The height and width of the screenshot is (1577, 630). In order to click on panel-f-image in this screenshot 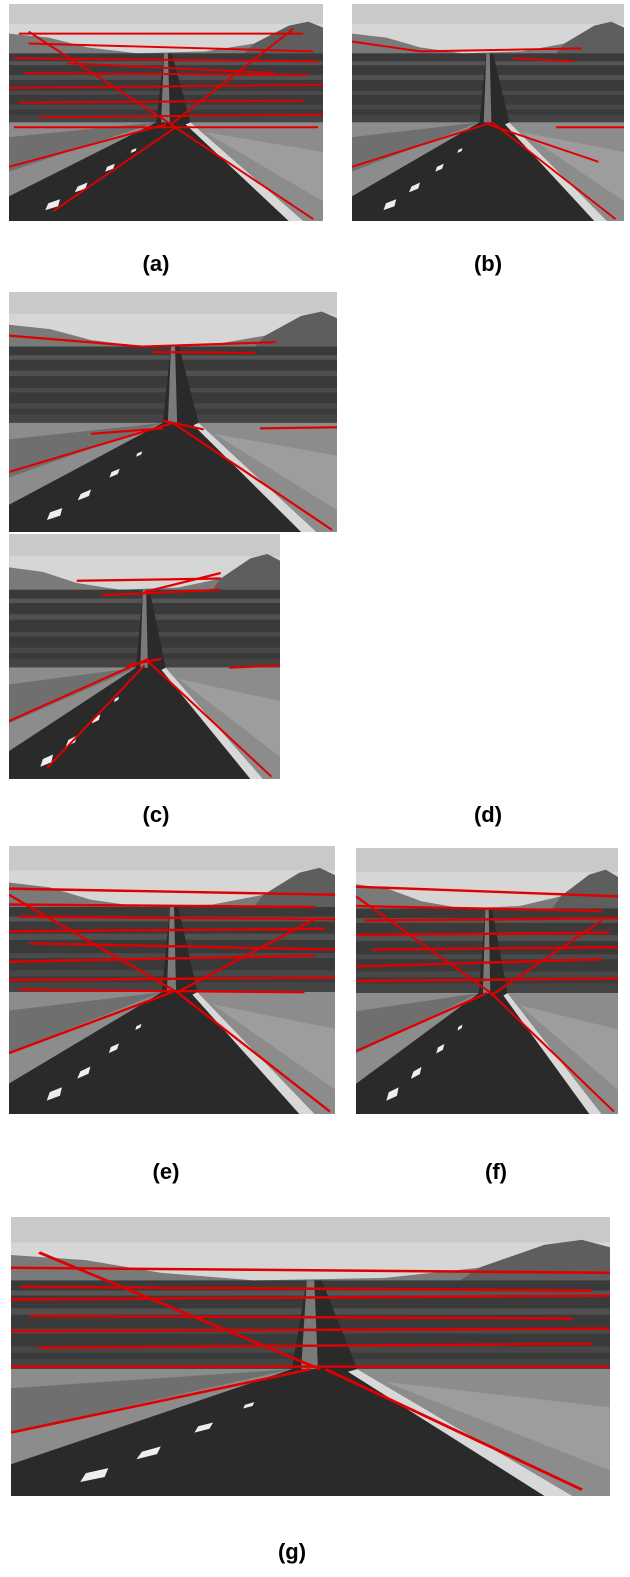, I will do `click(487, 981)`.